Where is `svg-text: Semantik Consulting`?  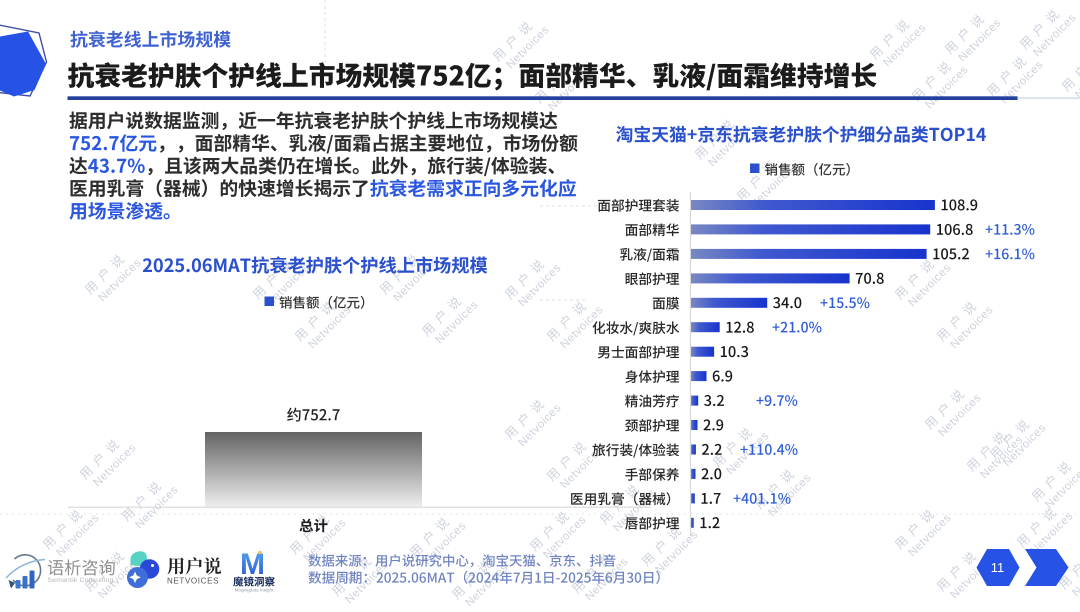 svg-text: Semantik Consulting is located at coordinates (81, 580).